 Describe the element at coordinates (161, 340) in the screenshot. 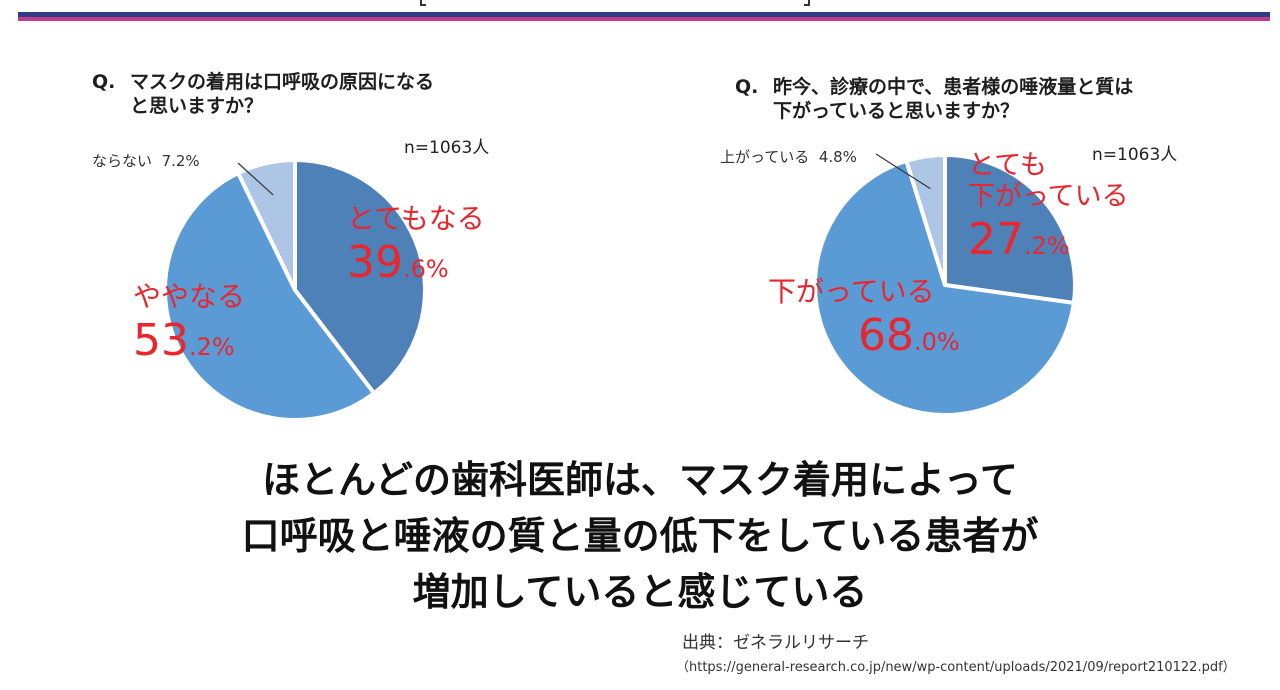

I see `slice-value-int: 53` at that location.